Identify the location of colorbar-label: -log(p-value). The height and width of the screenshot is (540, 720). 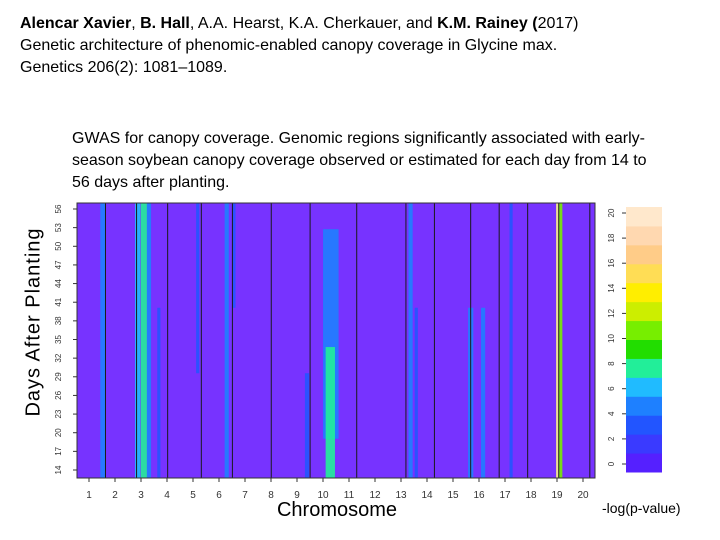
(641, 508).